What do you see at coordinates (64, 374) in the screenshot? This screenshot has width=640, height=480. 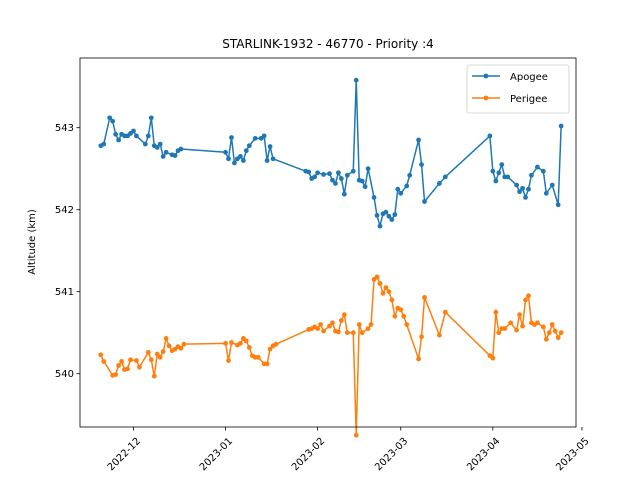 I see `y-tick-label: 540` at bounding box center [64, 374].